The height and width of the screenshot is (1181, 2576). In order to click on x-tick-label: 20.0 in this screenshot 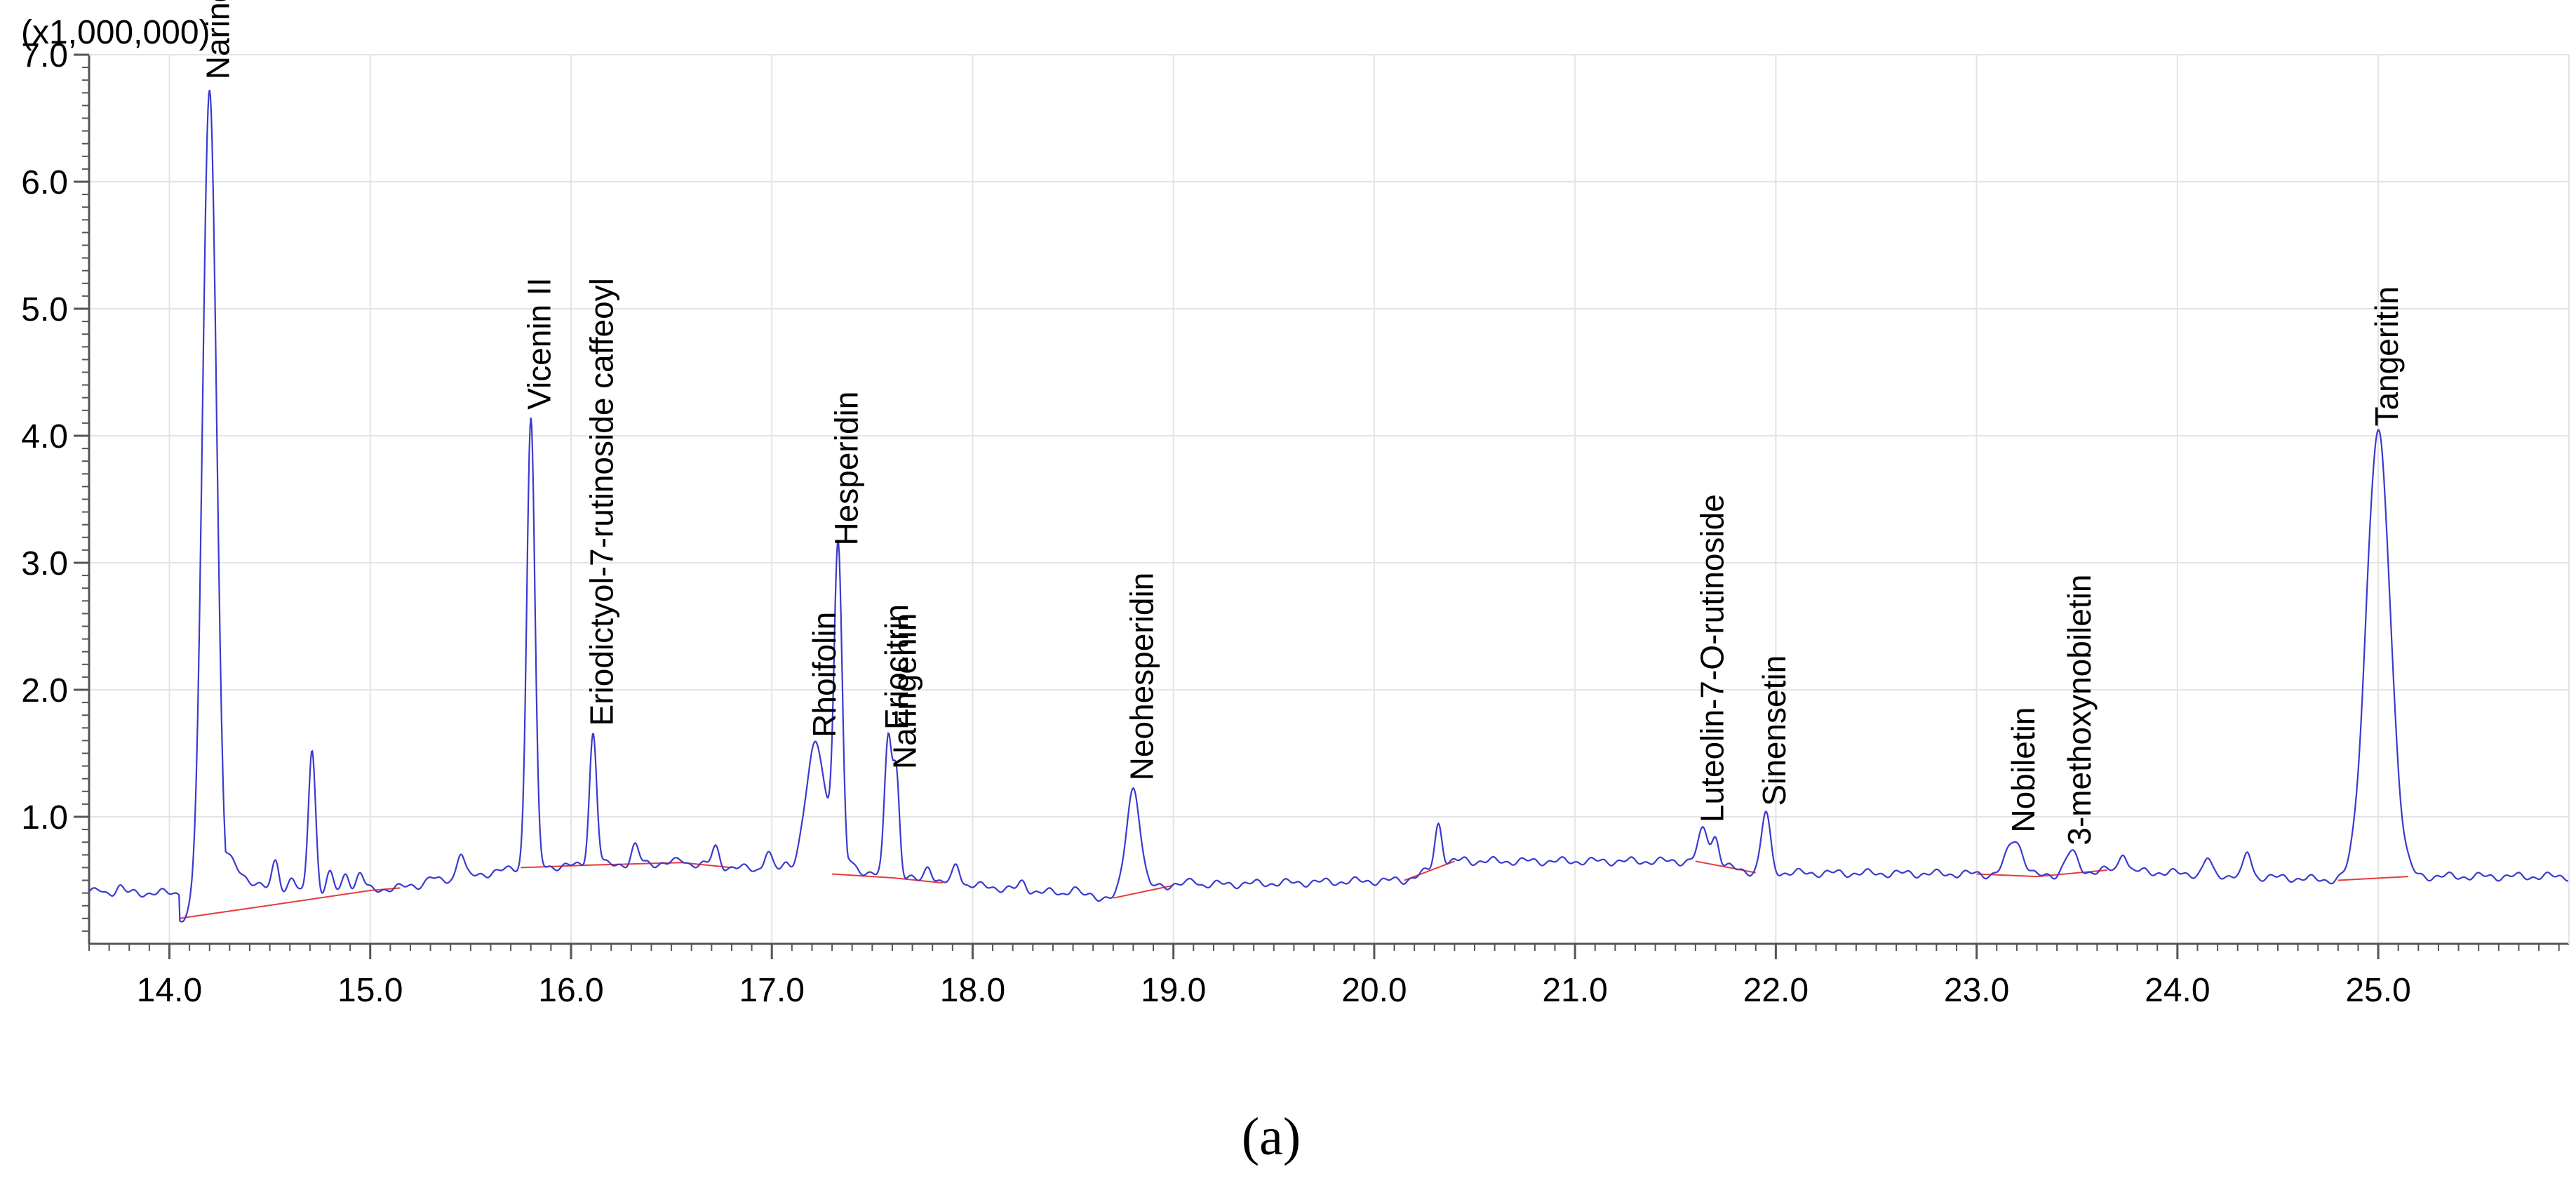, I will do `click(1374, 990)`.